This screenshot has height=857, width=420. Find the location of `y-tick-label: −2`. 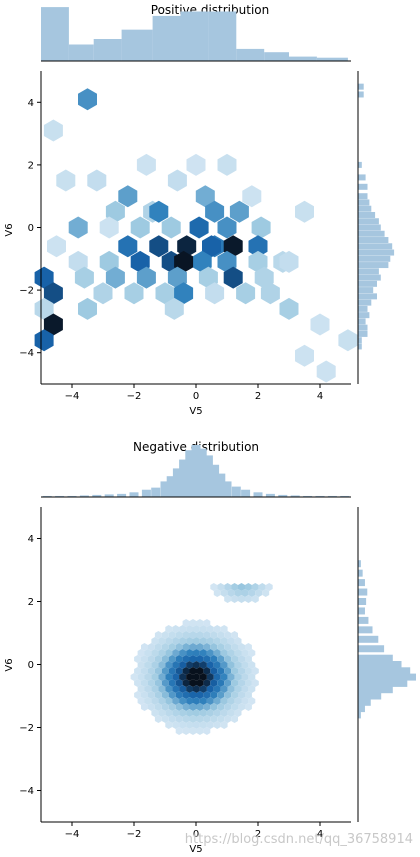

y-tick-label: −2 is located at coordinates (26, 728).